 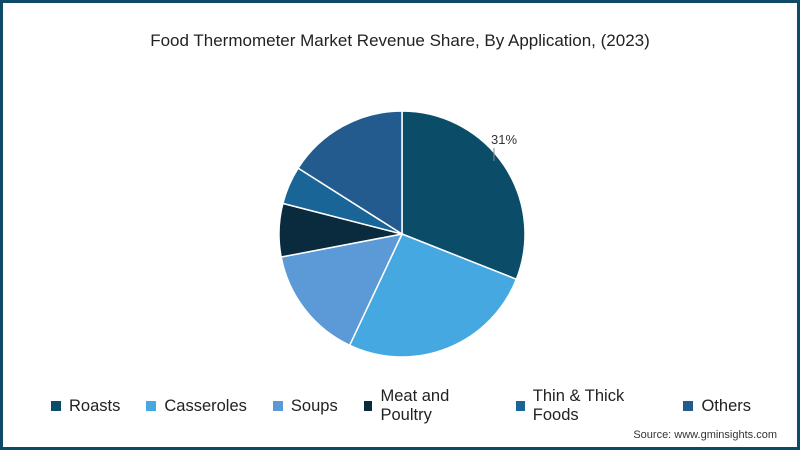 I want to click on legend-item-meat-and-poultry: Meat and Poultry, so click(x=426, y=406).